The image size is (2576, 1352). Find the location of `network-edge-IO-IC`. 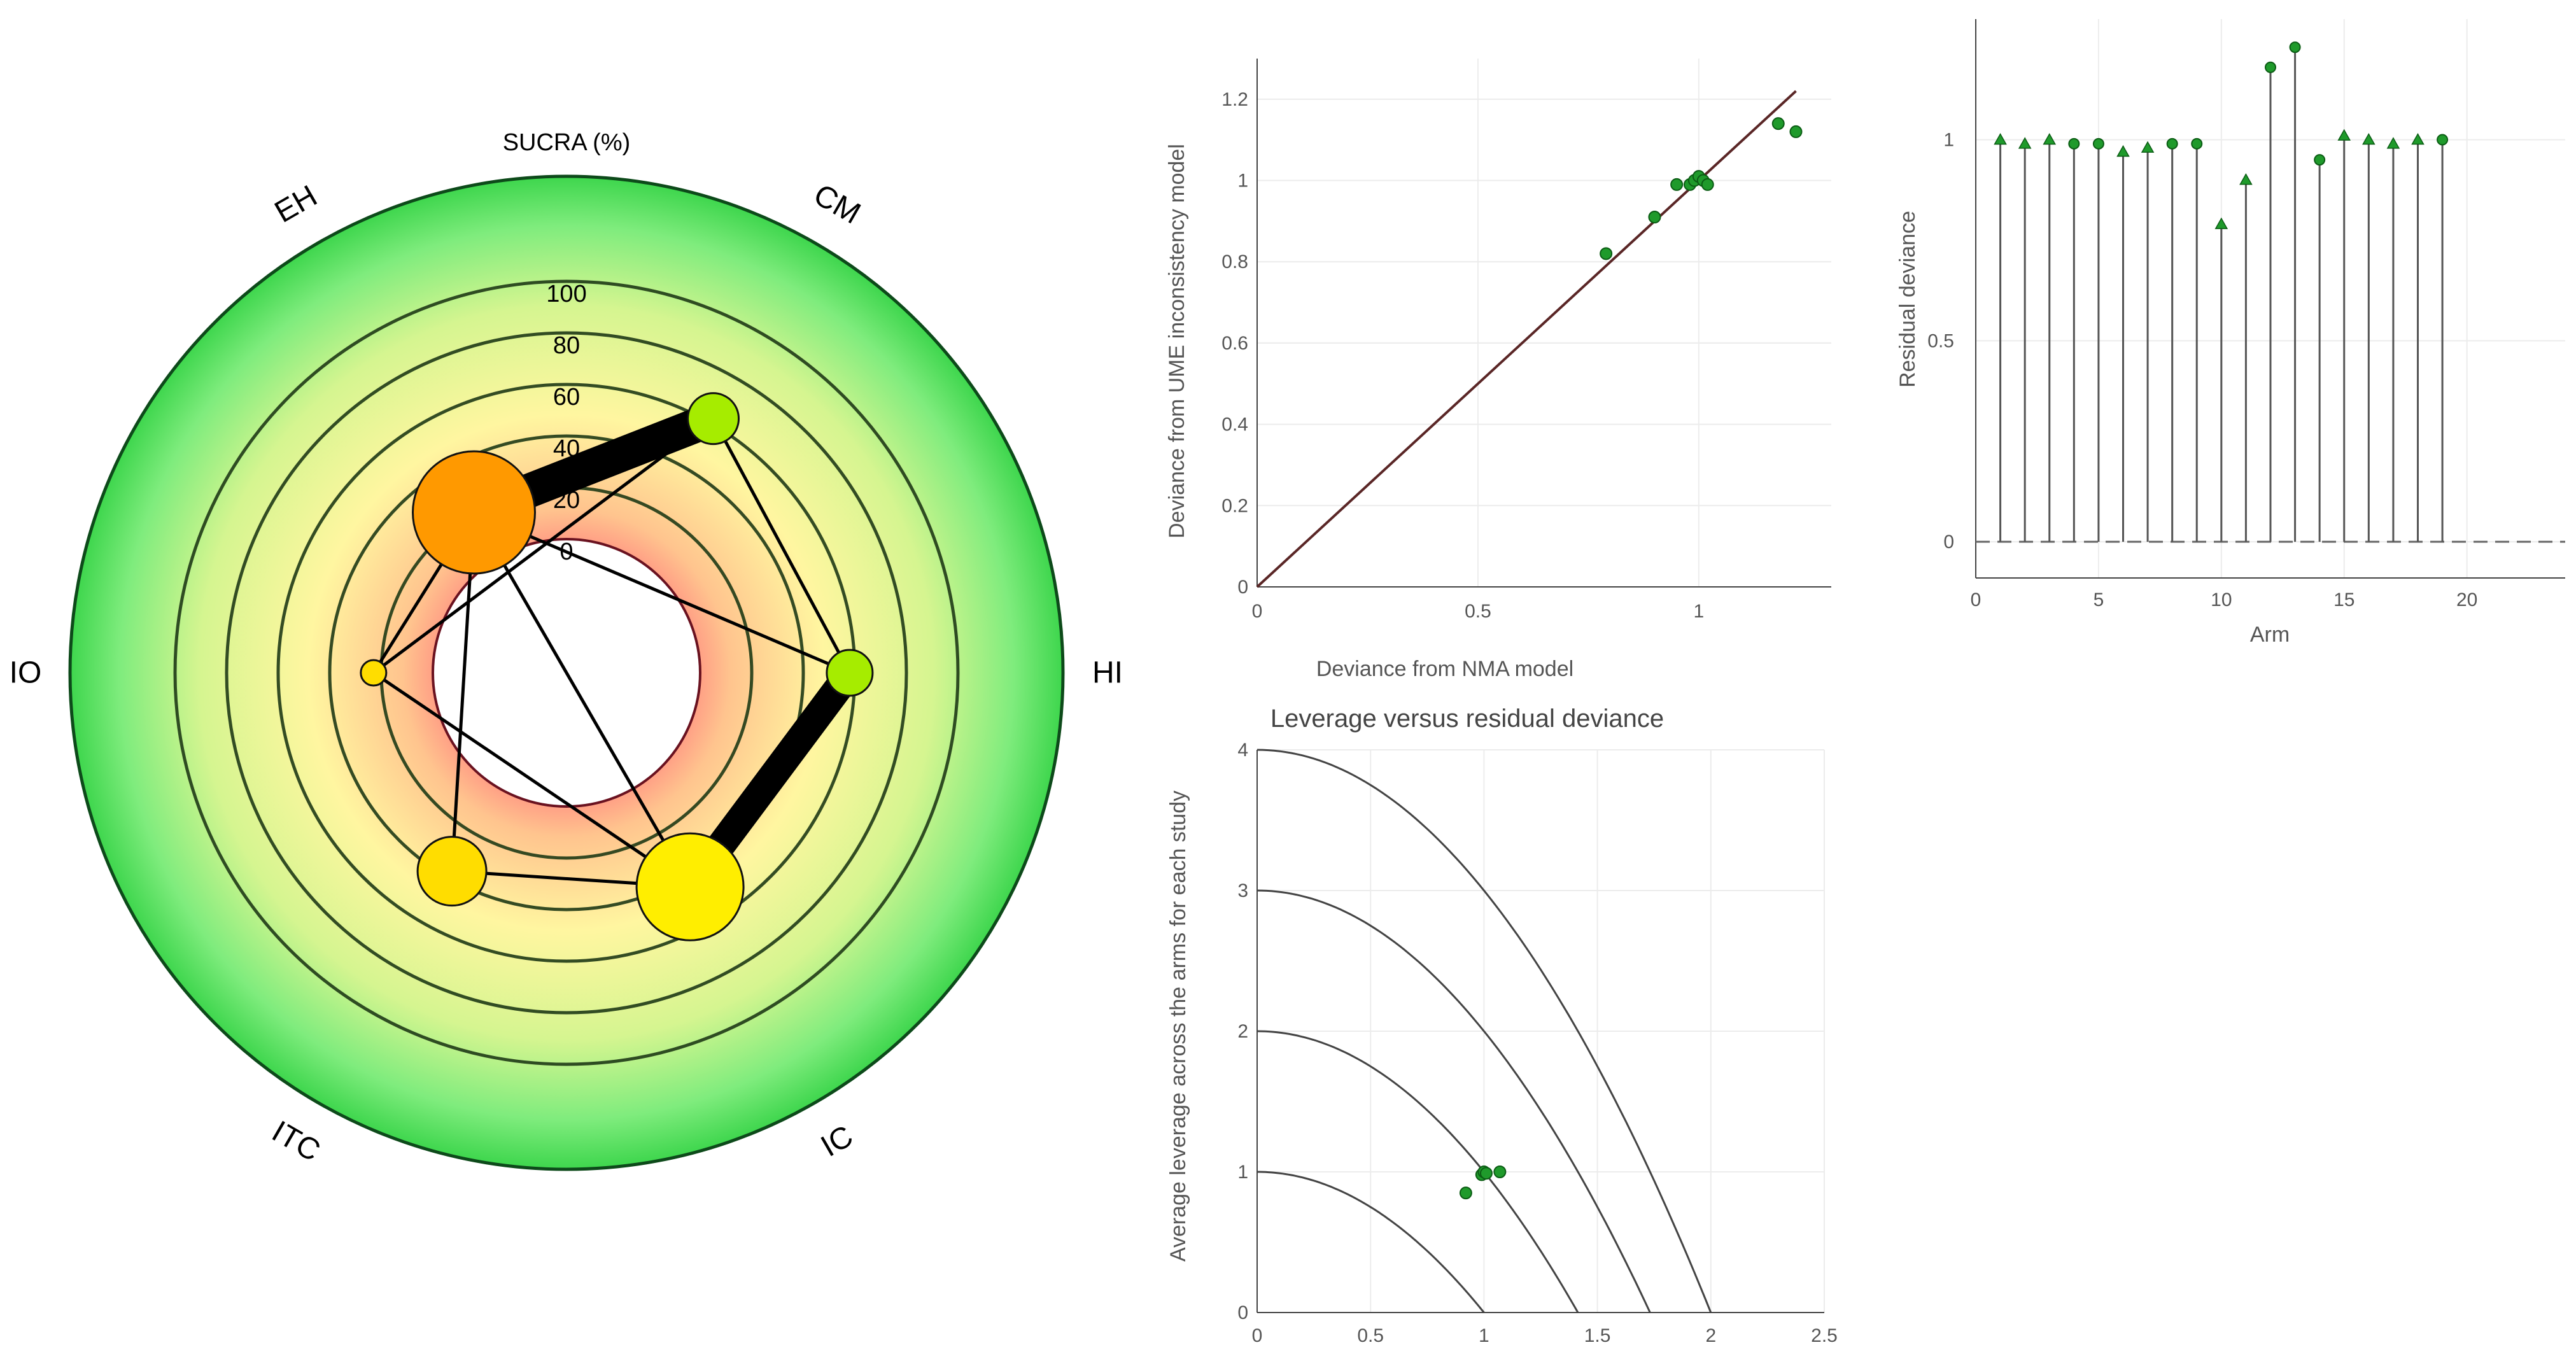

network-edge-IO-IC is located at coordinates (532, 780).